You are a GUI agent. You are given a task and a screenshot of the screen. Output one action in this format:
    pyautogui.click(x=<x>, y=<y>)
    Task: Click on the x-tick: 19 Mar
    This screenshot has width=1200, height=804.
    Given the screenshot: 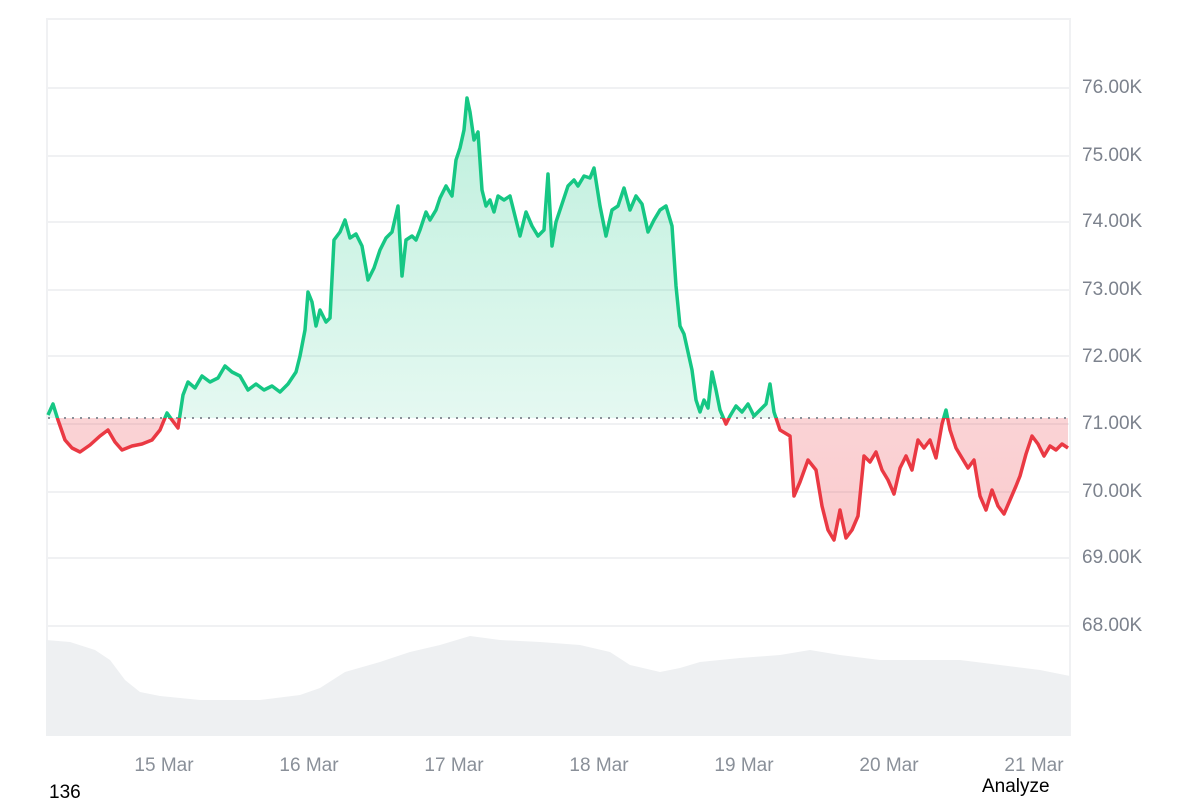 What is the action you would take?
    pyautogui.click(x=744, y=765)
    